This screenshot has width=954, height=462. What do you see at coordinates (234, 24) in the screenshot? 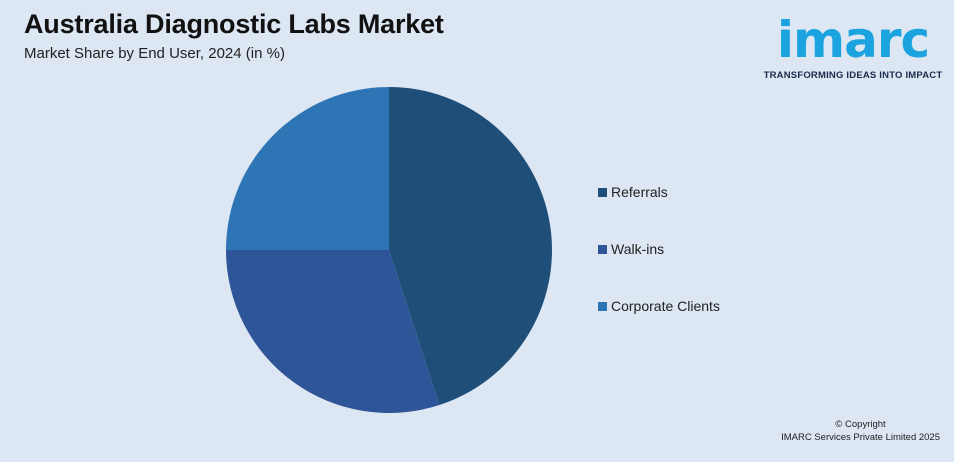
I see `chart-title: Australia Diagnostic Labs Market` at bounding box center [234, 24].